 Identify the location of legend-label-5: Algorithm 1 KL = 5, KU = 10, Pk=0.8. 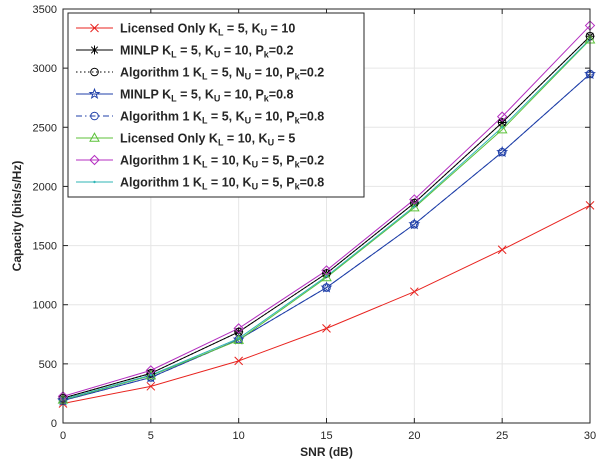
(222, 118).